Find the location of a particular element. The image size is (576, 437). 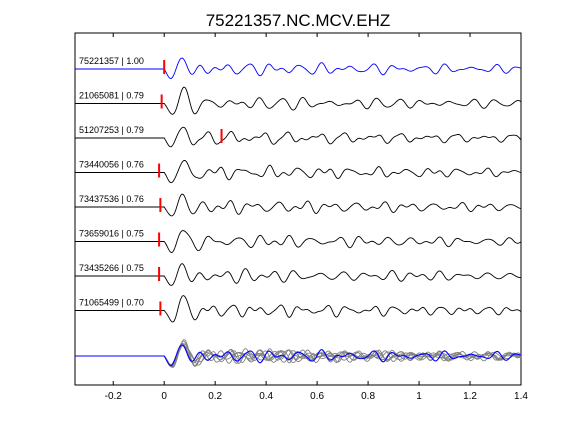

trace-label: 21065081 | 0.79 is located at coordinates (111, 96).